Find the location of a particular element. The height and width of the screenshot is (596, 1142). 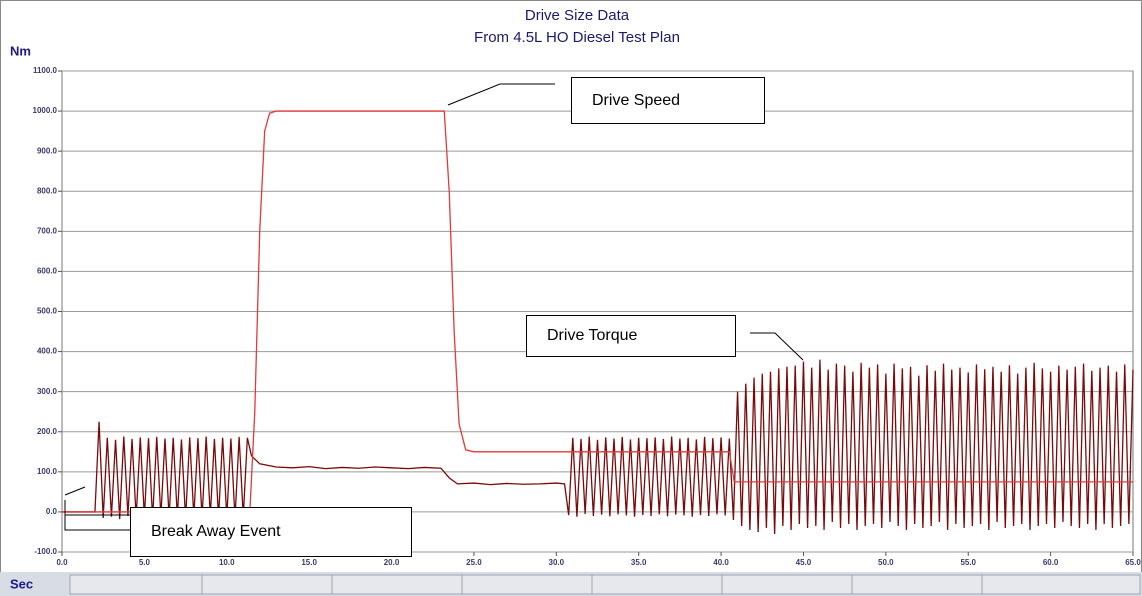

speed-label-box: Drive Speed is located at coordinates (668, 100).